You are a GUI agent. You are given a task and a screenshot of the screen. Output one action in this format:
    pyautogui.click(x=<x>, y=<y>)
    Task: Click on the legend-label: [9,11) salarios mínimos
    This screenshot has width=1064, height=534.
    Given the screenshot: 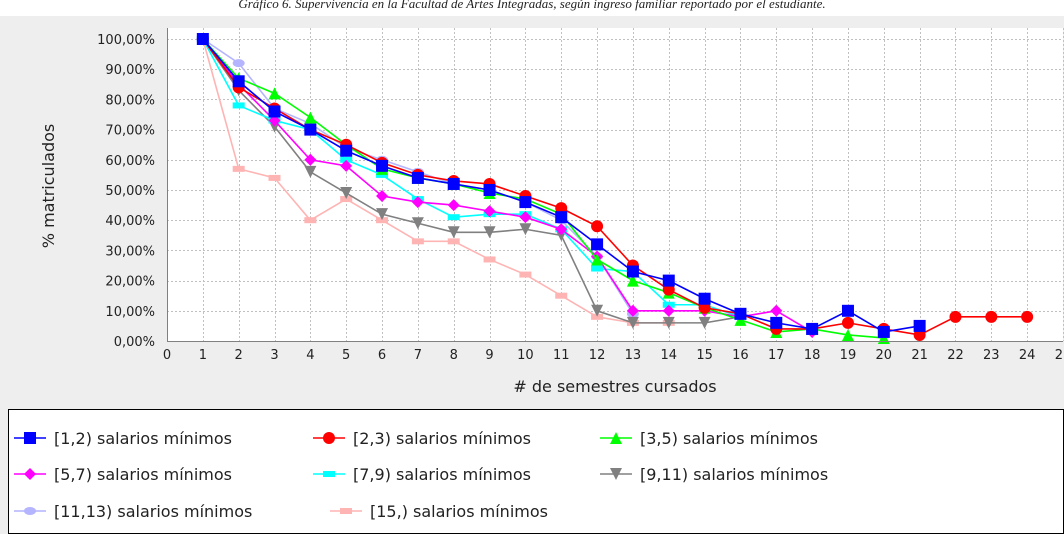 What is the action you would take?
    pyautogui.click(x=734, y=474)
    